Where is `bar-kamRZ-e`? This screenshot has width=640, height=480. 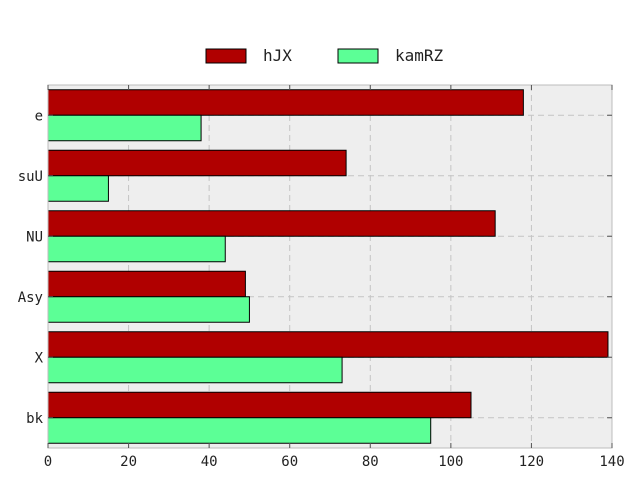 bar-kamRZ-e is located at coordinates (124, 128).